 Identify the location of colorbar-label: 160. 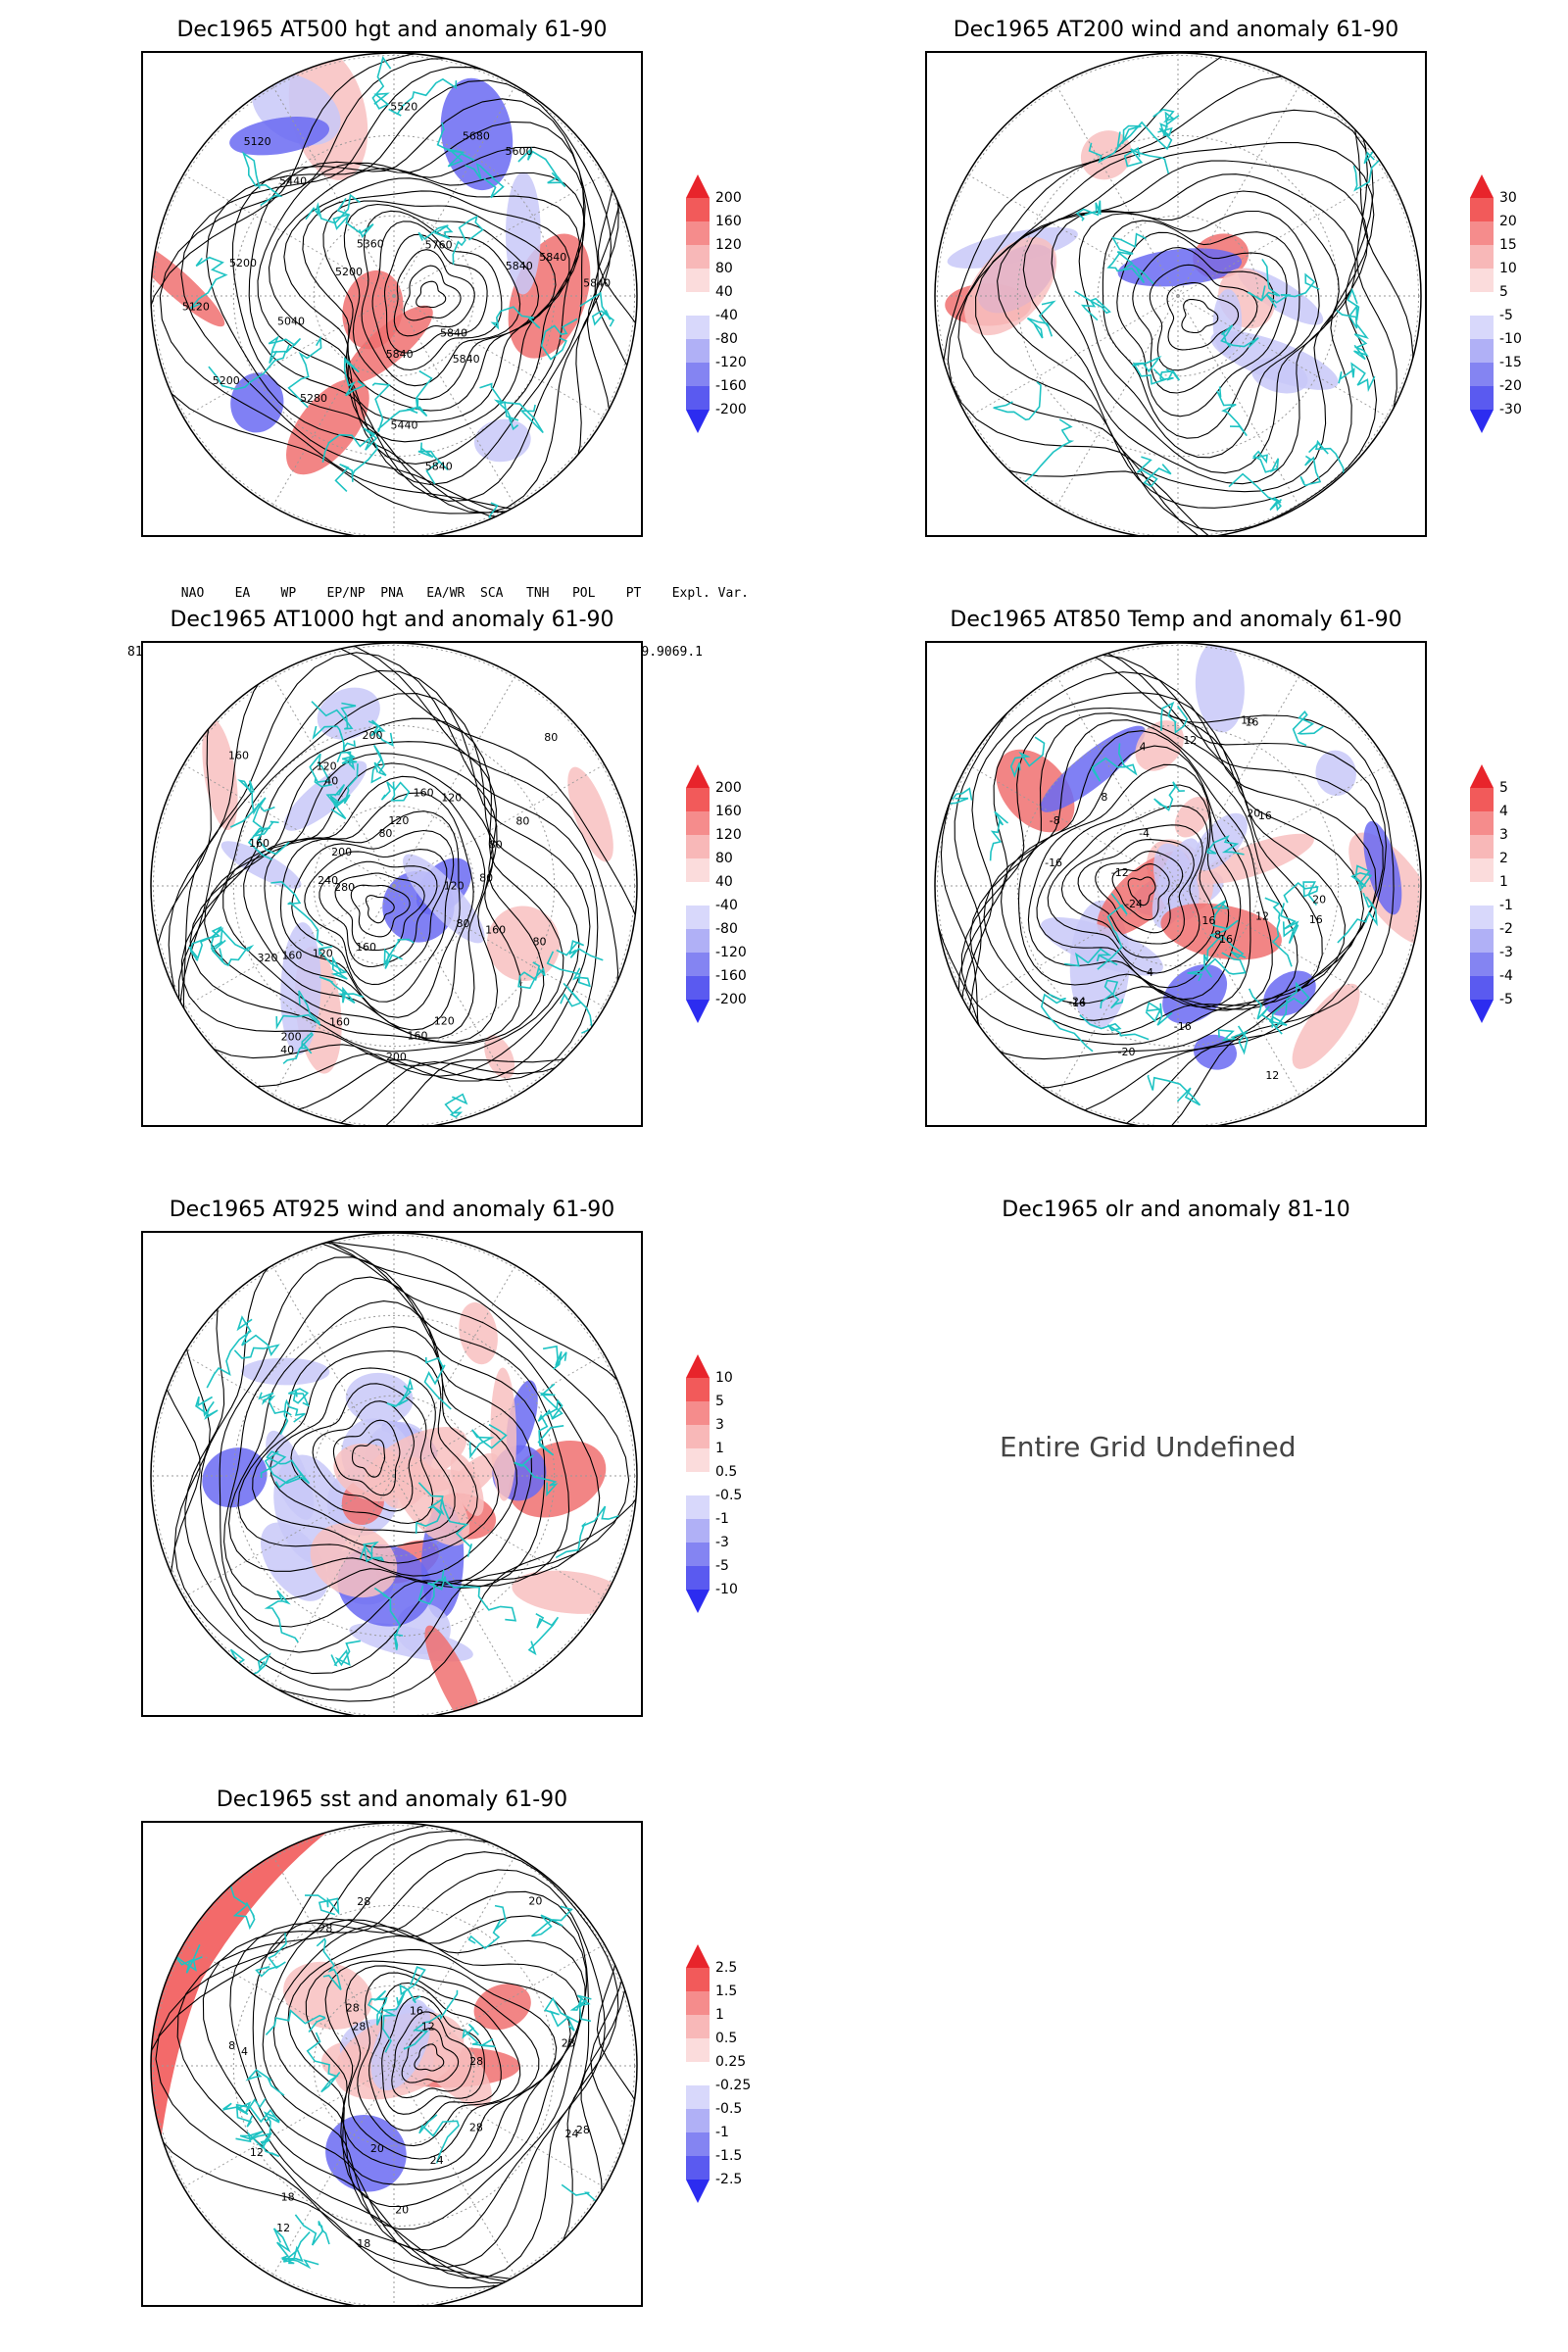
(728, 811).